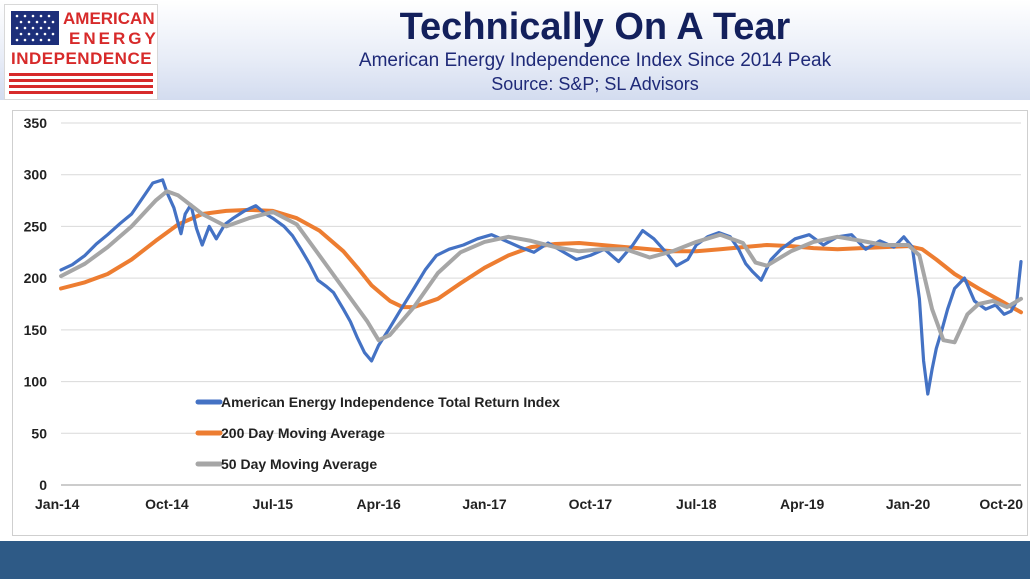 This screenshot has width=1030, height=579. Describe the element at coordinates (273, 504) in the screenshot. I see `x-tick-label: Jul-15` at that location.